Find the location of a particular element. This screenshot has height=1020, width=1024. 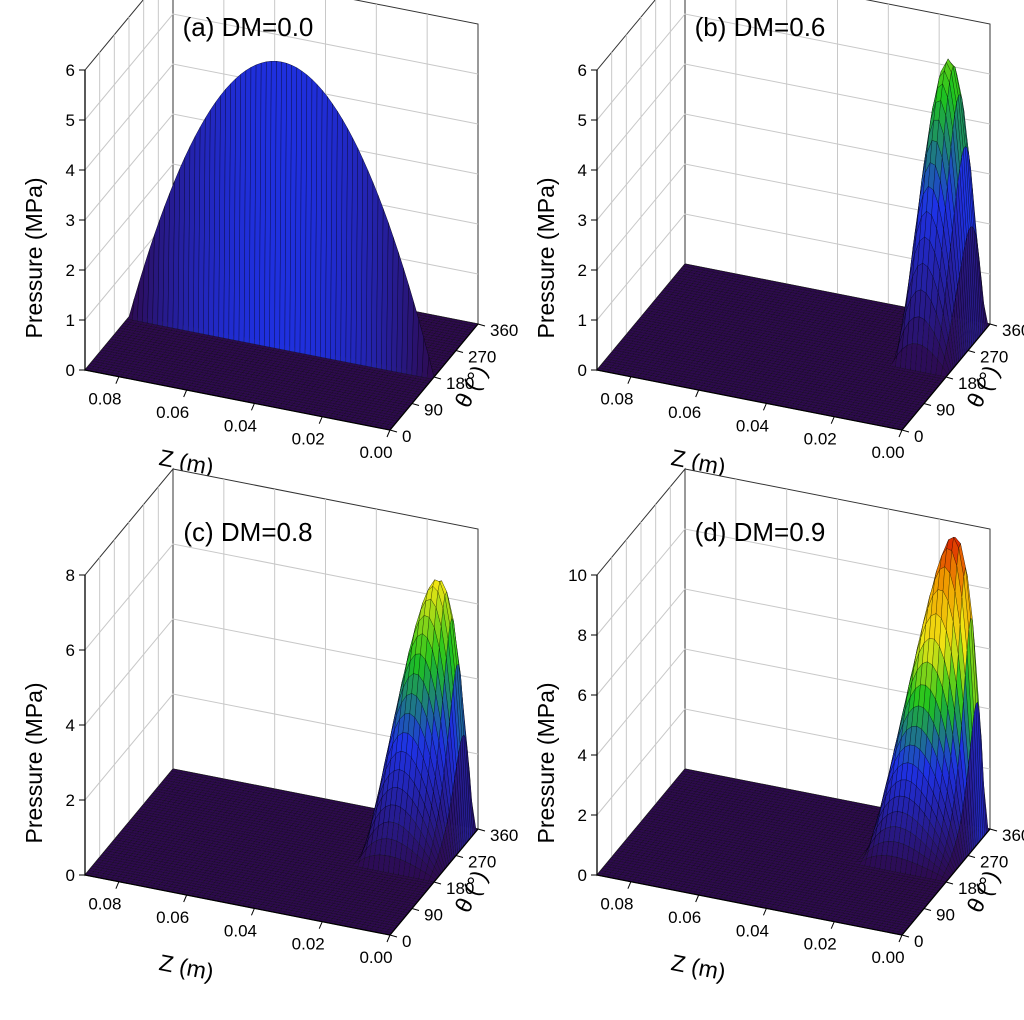

z-tick-label: 0.08 is located at coordinates (104, 399).